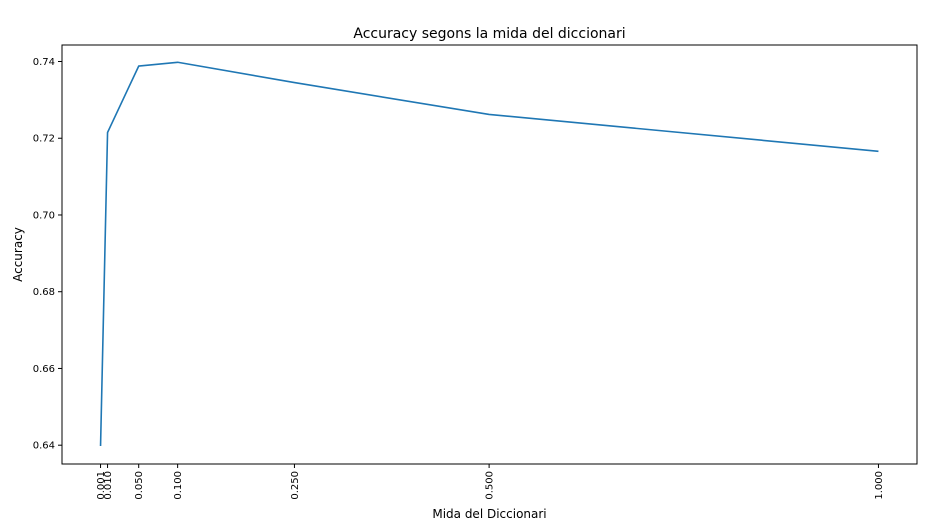 The image size is (930, 531). What do you see at coordinates (44, 62) in the screenshot?
I see `y-tick-label: 0.74` at bounding box center [44, 62].